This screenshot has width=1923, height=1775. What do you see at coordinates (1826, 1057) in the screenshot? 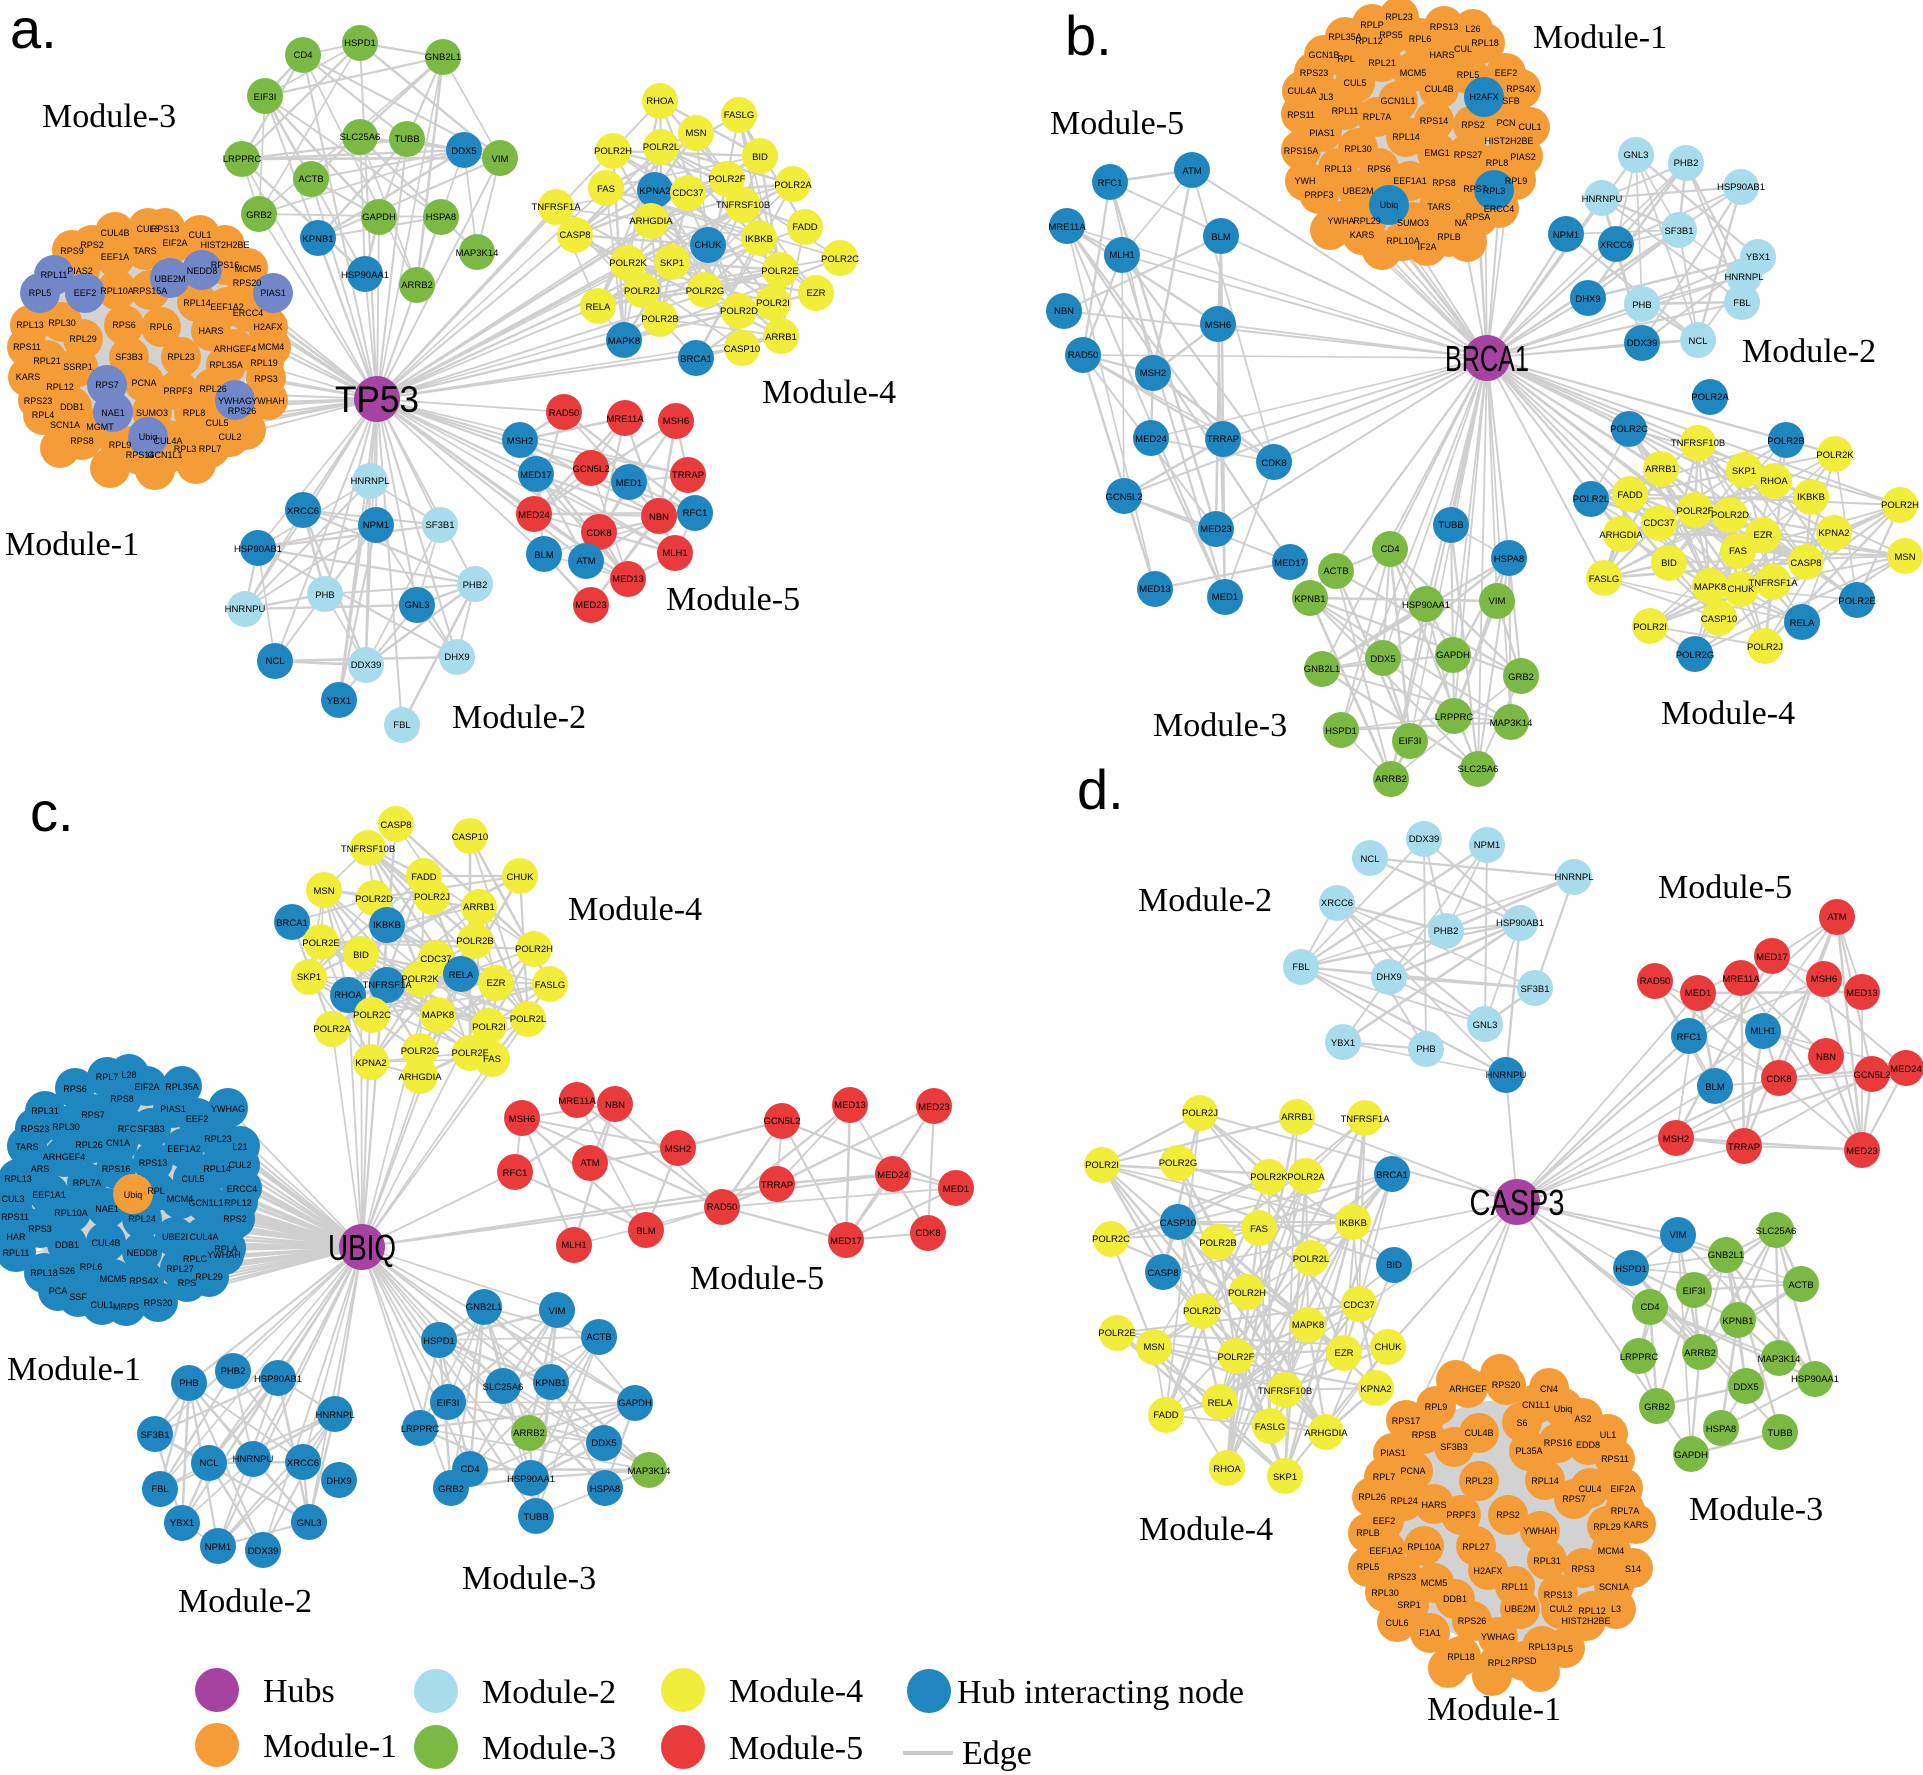
I see `svg-text: NBN` at bounding box center [1826, 1057].